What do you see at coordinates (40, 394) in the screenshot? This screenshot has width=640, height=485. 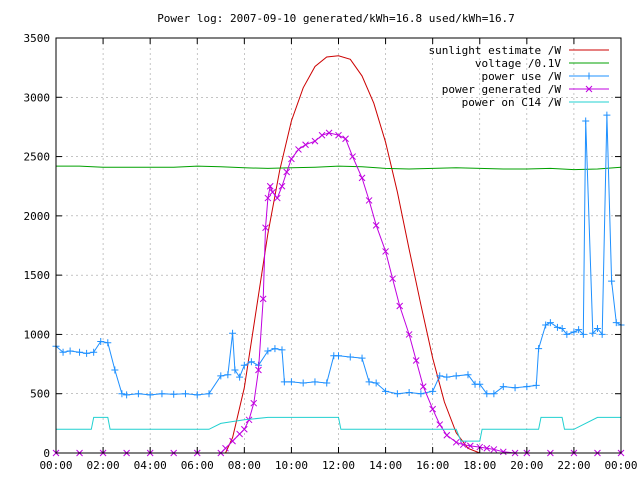 I see `y-tick-label: 500` at bounding box center [40, 394].